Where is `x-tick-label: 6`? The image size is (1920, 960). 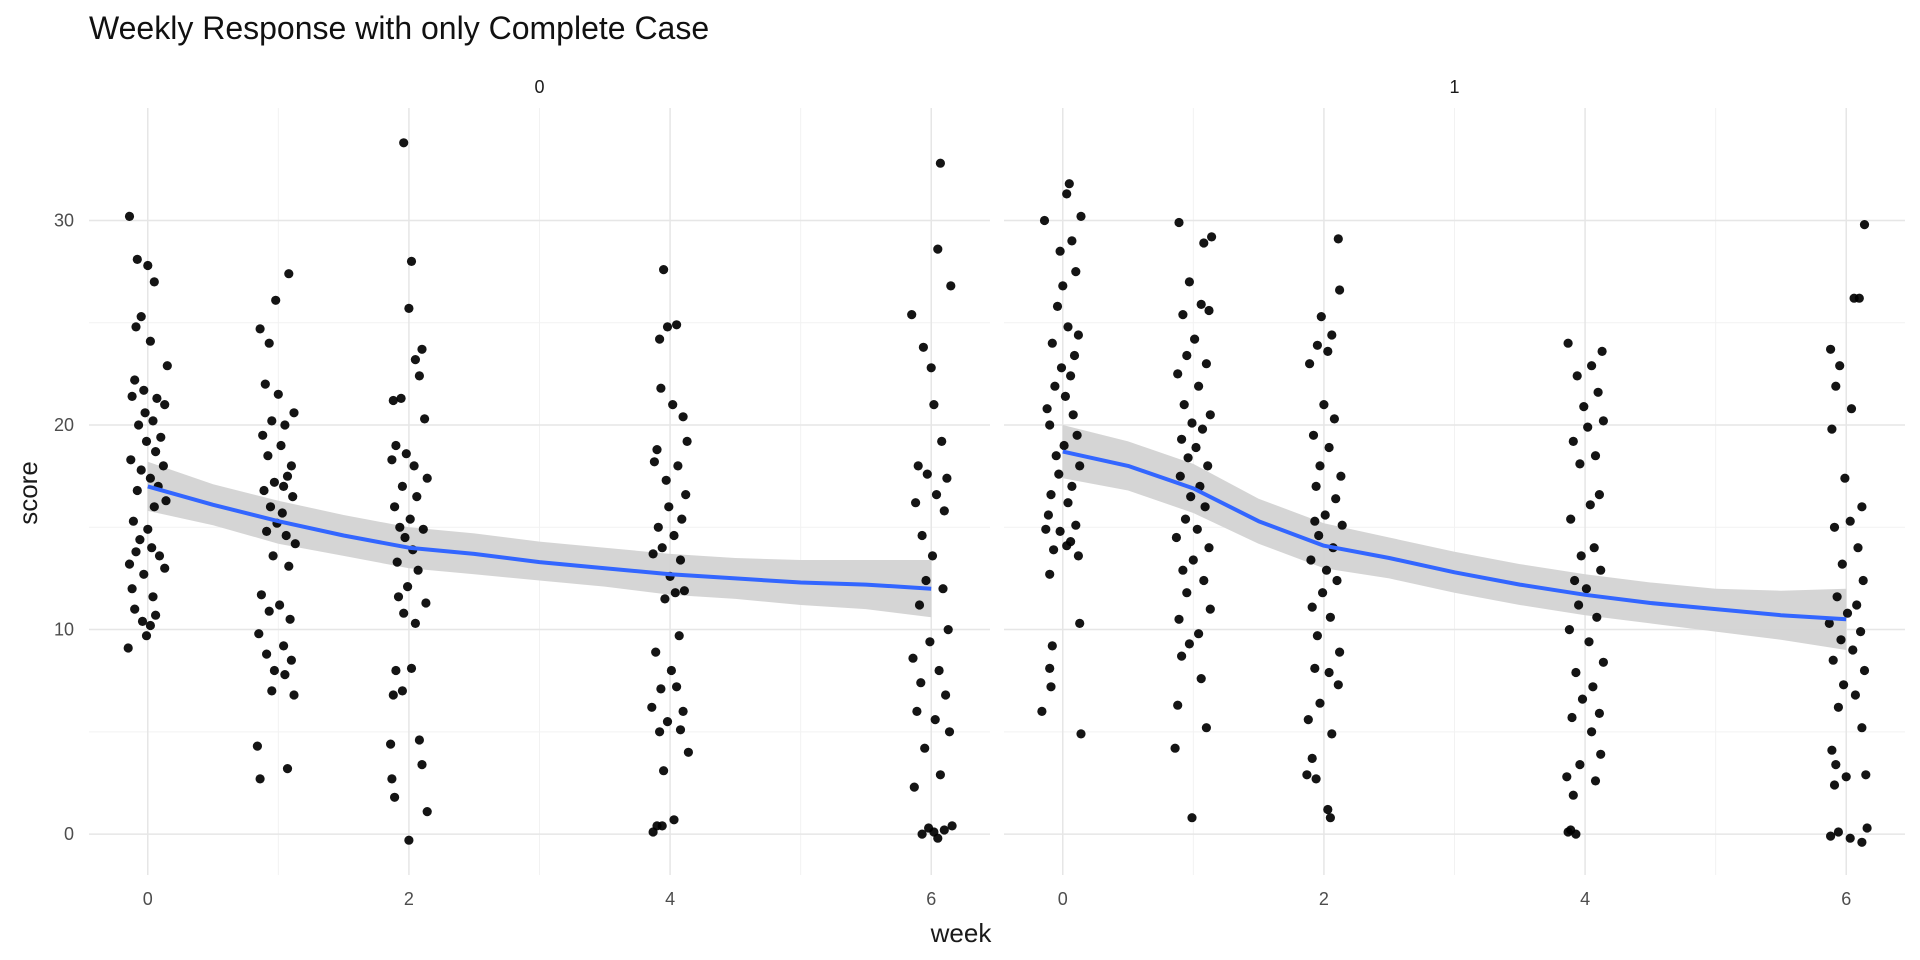 x-tick-label: 6 is located at coordinates (931, 899).